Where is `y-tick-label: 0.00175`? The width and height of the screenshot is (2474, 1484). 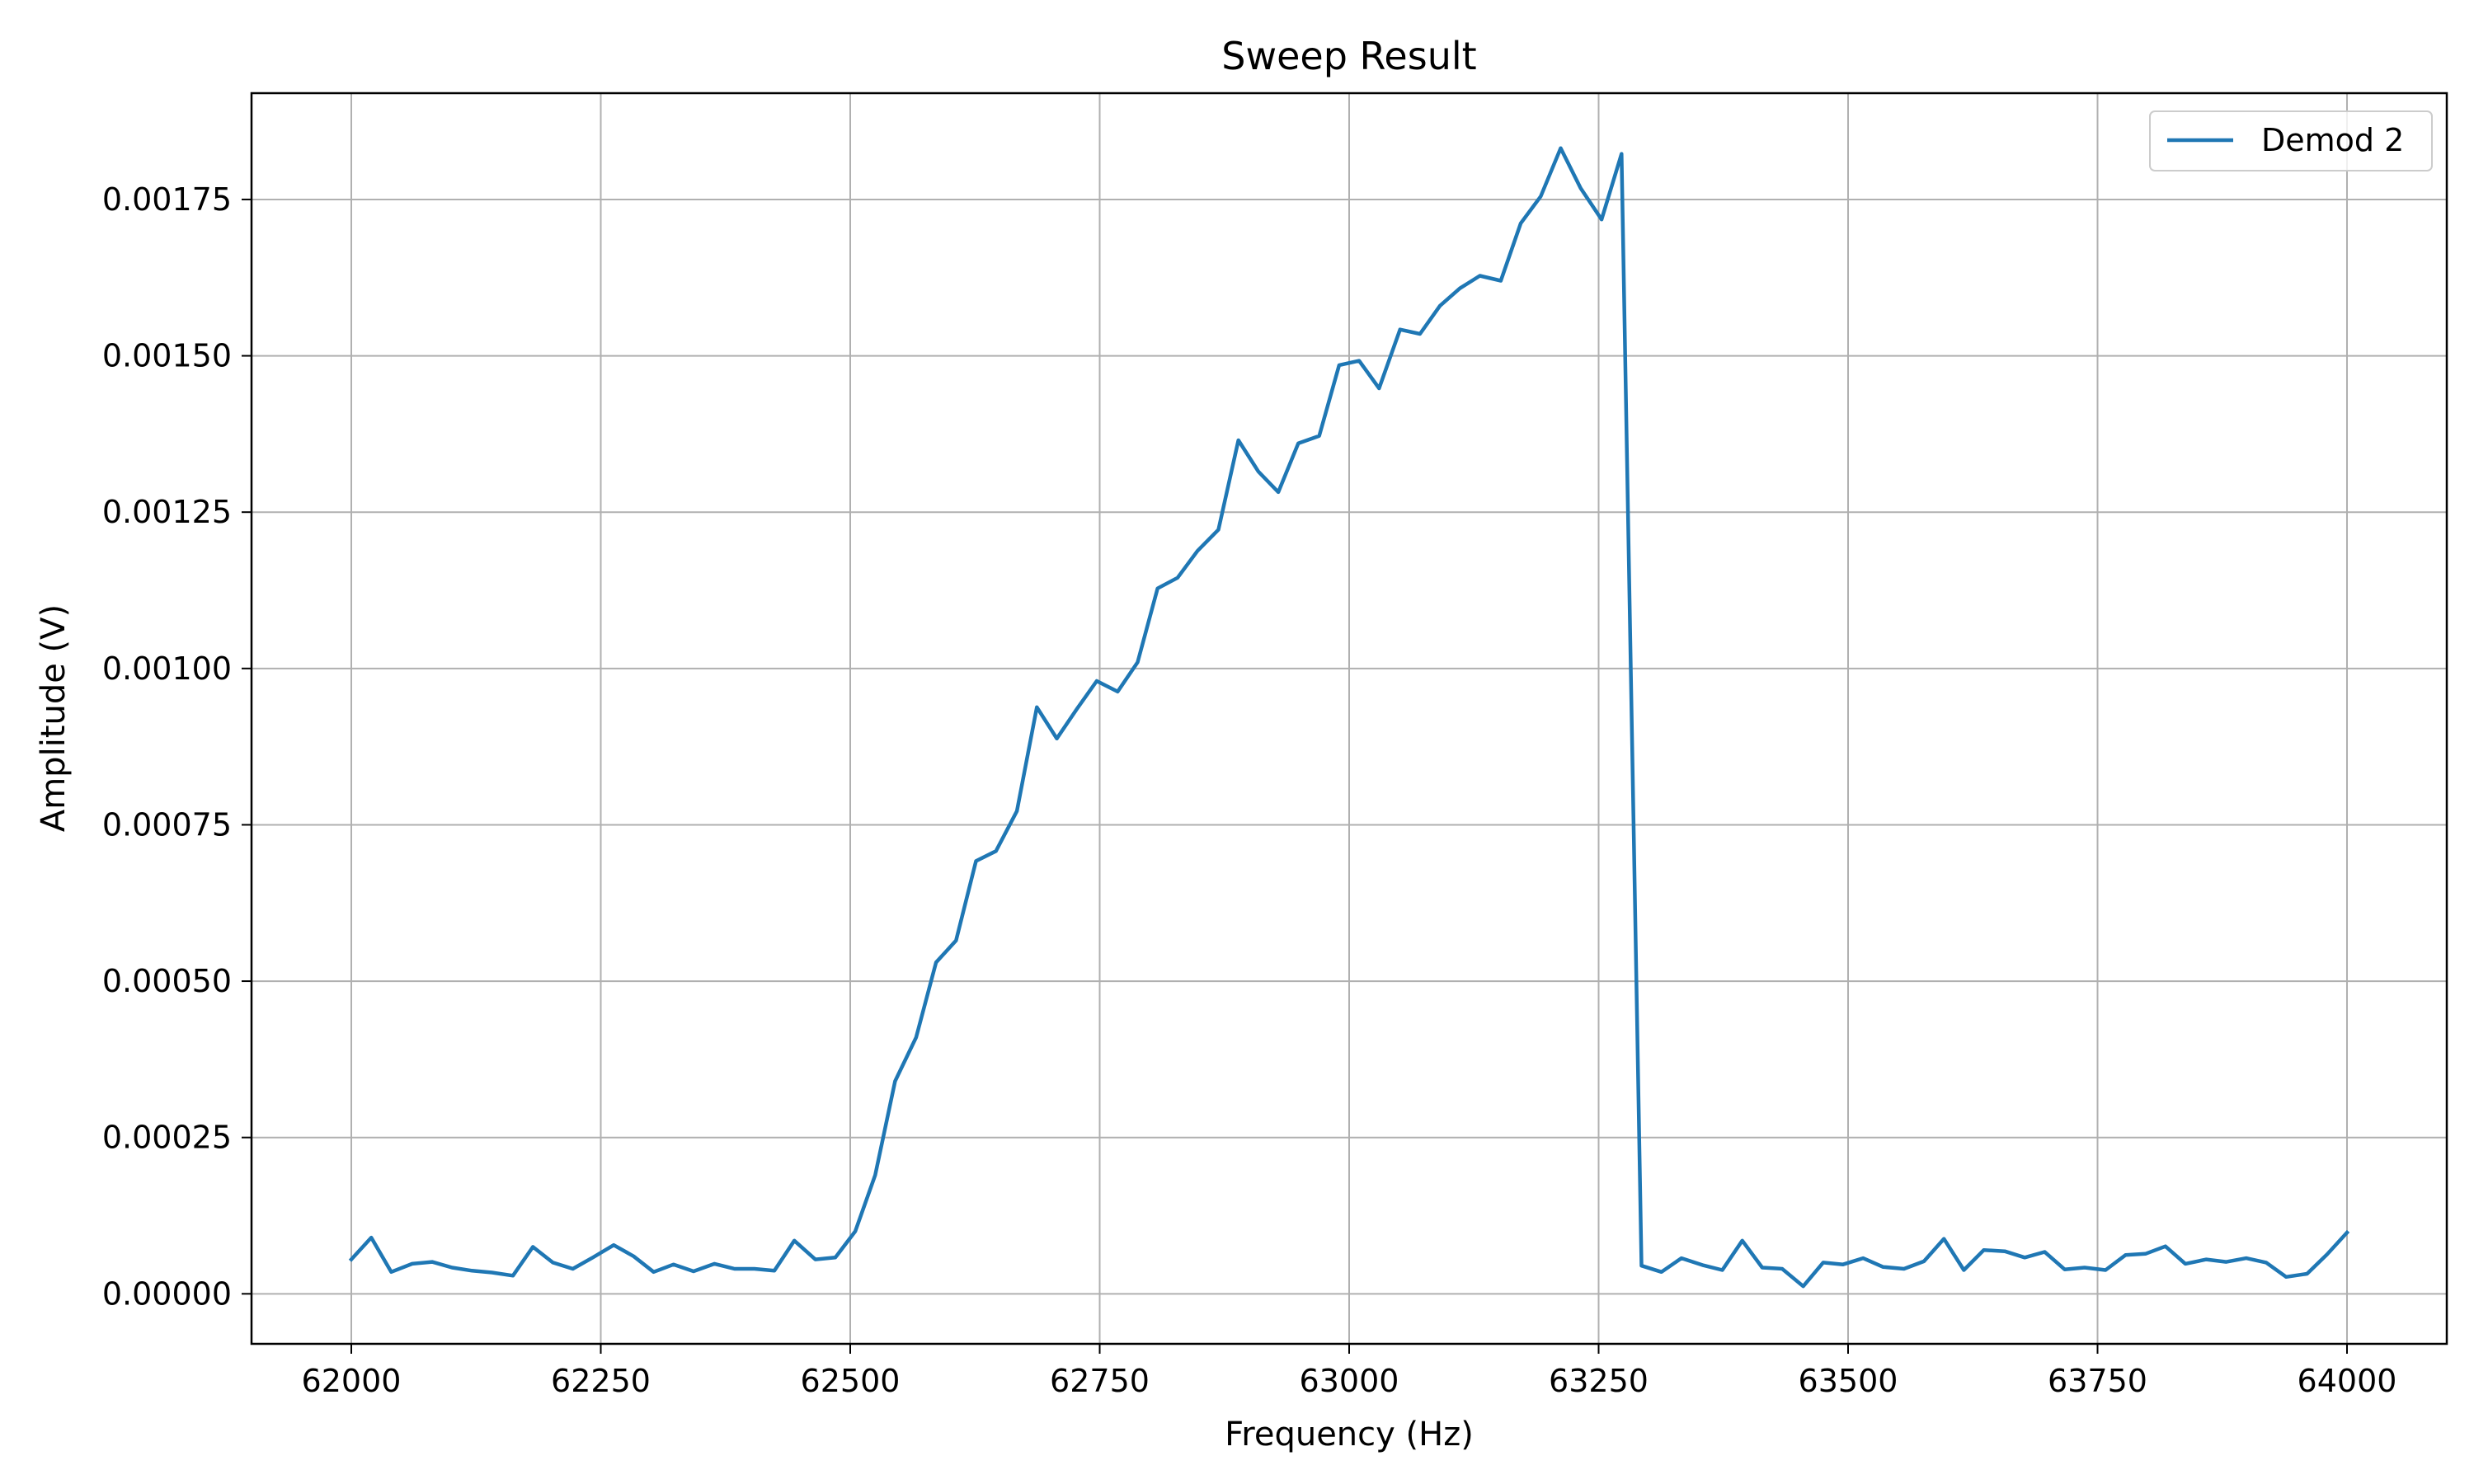
y-tick-label: 0.00175 is located at coordinates (167, 199).